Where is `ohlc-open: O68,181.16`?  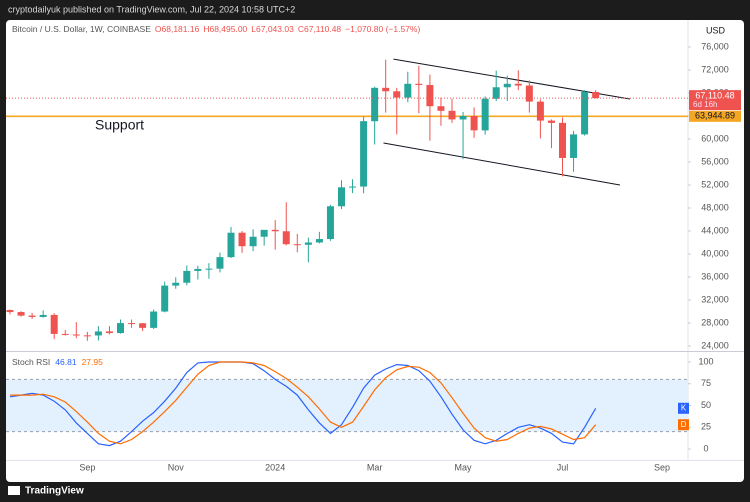
ohlc-open: O68,181.16 is located at coordinates (177, 29).